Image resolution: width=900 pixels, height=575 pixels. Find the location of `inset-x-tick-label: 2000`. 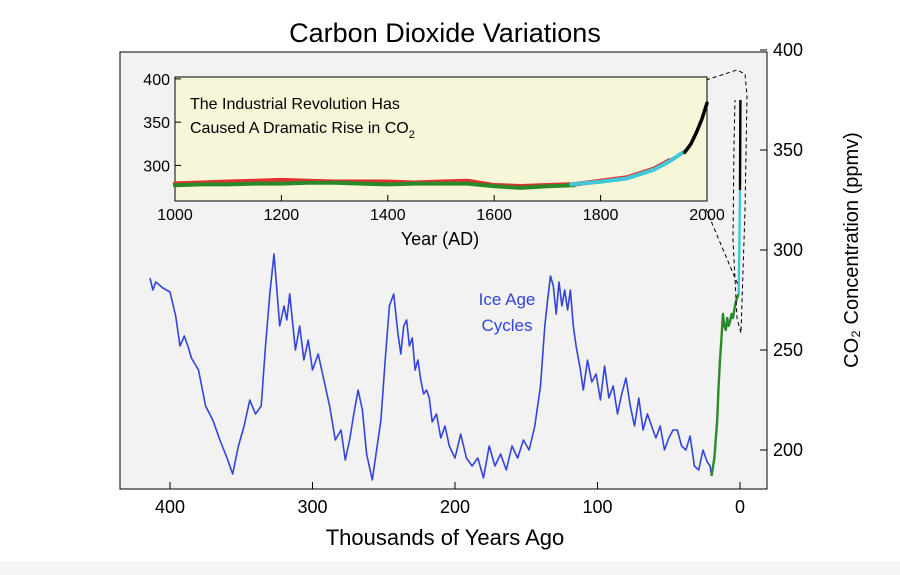

inset-x-tick-label: 2000 is located at coordinates (707, 215).